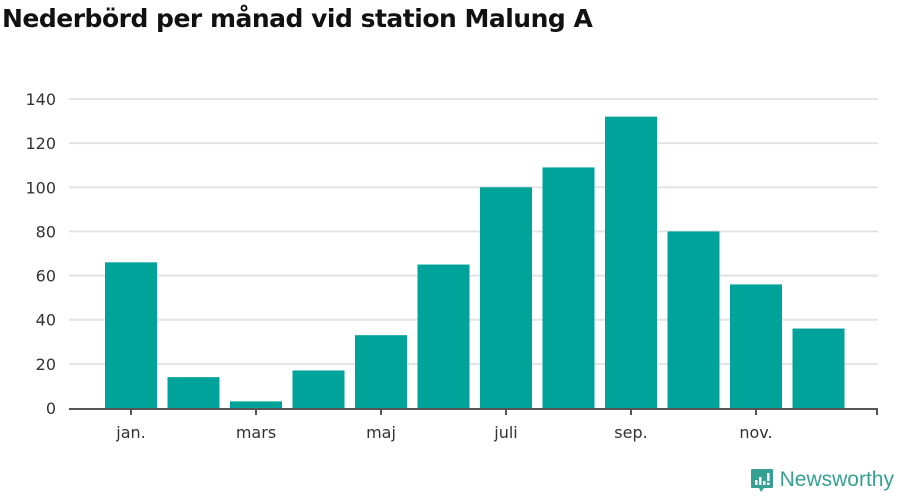 This screenshot has width=900, height=500. I want to click on bar-juni: juni: 65, so click(443, 336).